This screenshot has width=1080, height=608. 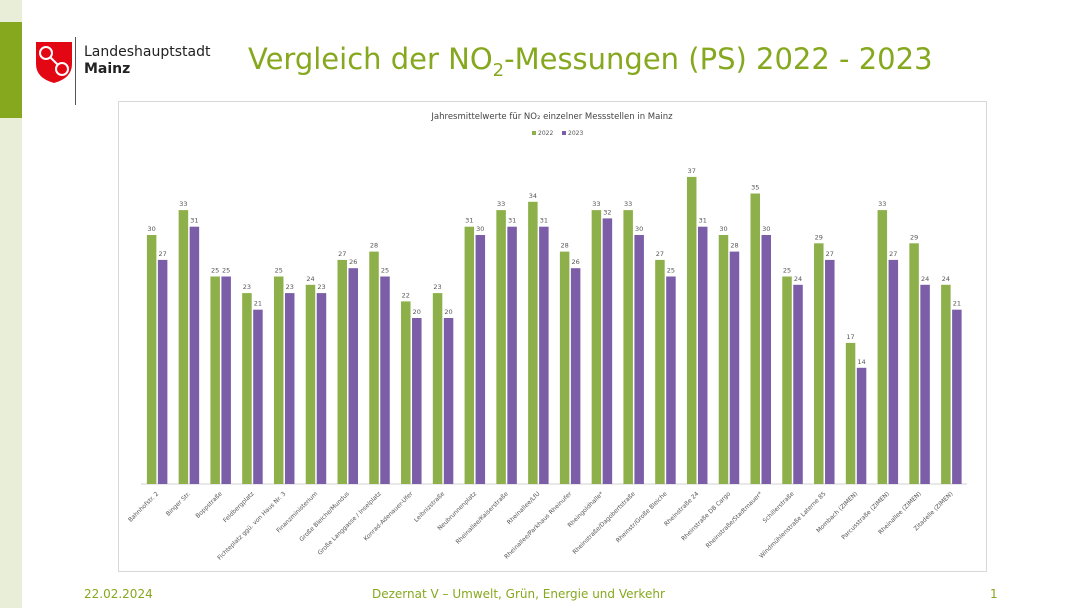 I want to click on data-label: 22, so click(x=406, y=295).